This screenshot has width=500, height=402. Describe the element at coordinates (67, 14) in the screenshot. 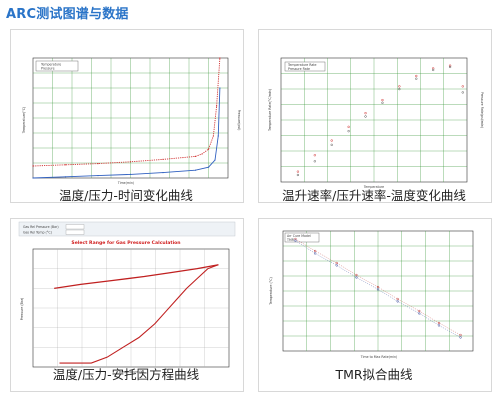

I see `page-title: ARC测试图谱与数据` at that location.